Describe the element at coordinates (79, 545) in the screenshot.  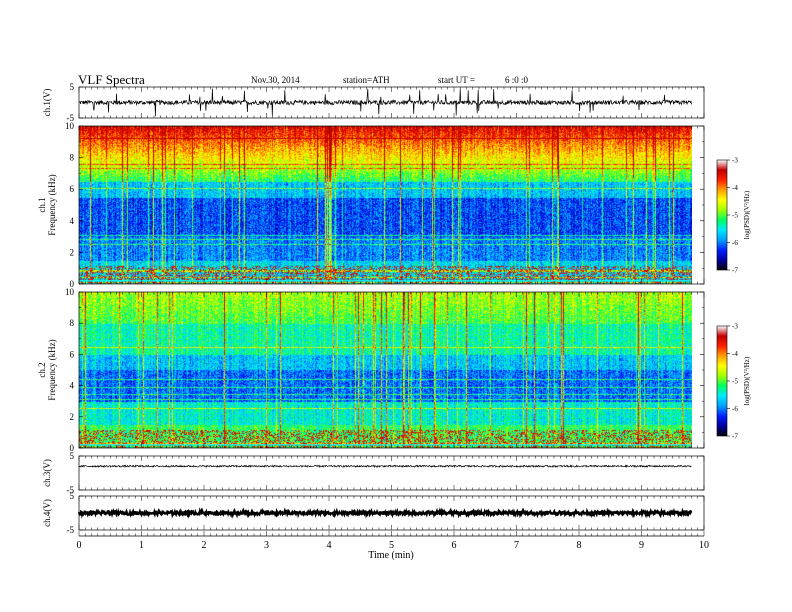
I see `x-tick-label: 0` at that location.